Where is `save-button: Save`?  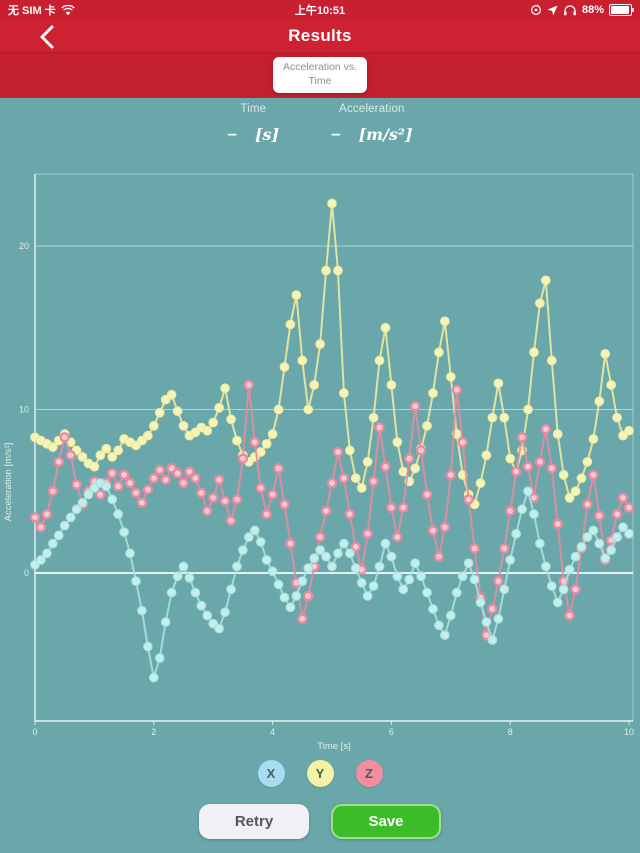 save-button: Save is located at coordinates (386, 821).